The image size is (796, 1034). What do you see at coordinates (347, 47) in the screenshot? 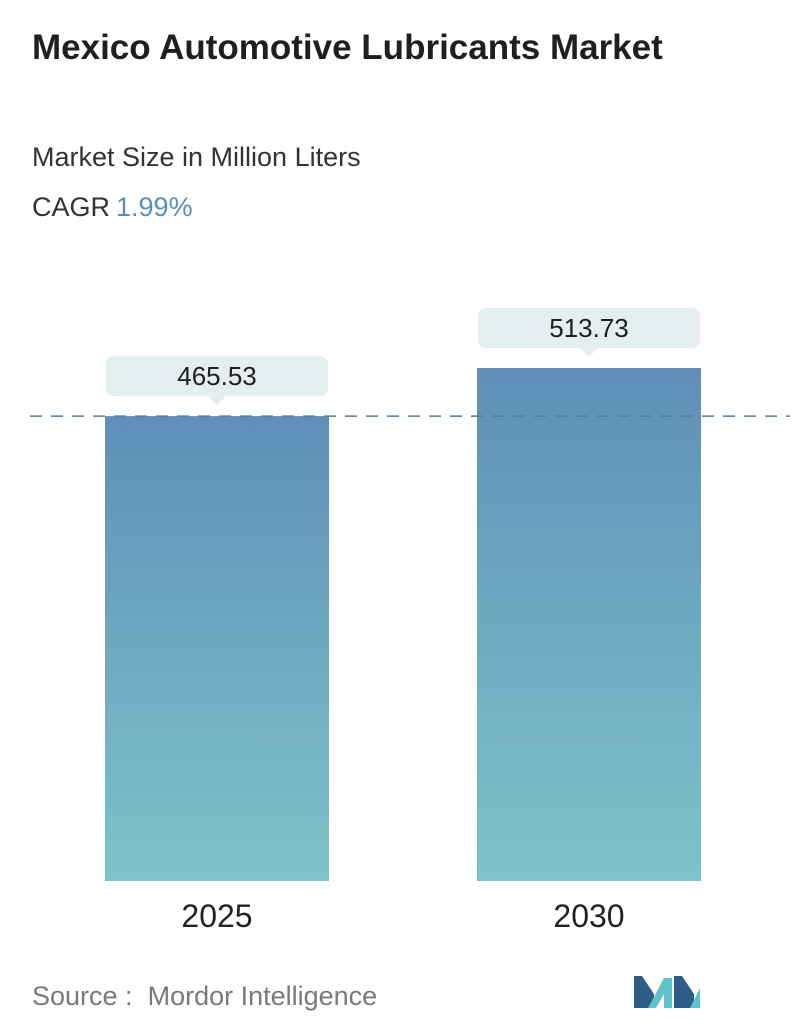
I see `chart-title: Mexico Automotive Lubricants Market` at bounding box center [347, 47].